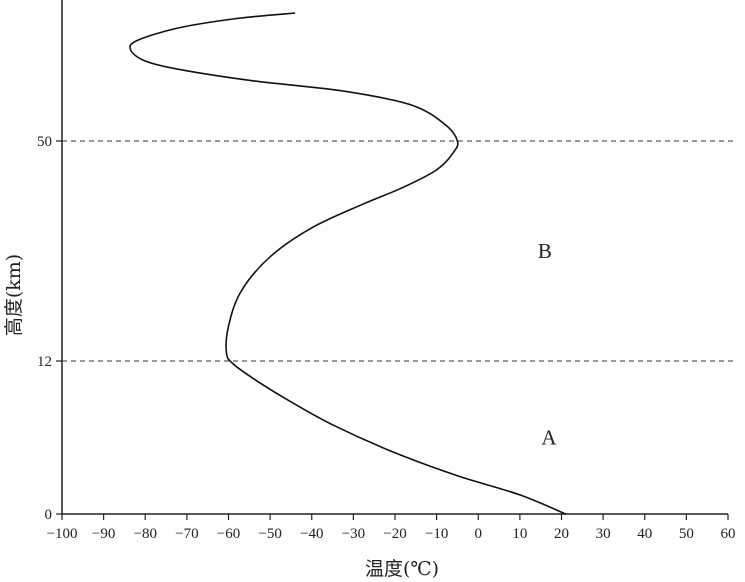 This screenshot has width=745, height=582. I want to click on y-tick-label: 50, so click(44, 142).